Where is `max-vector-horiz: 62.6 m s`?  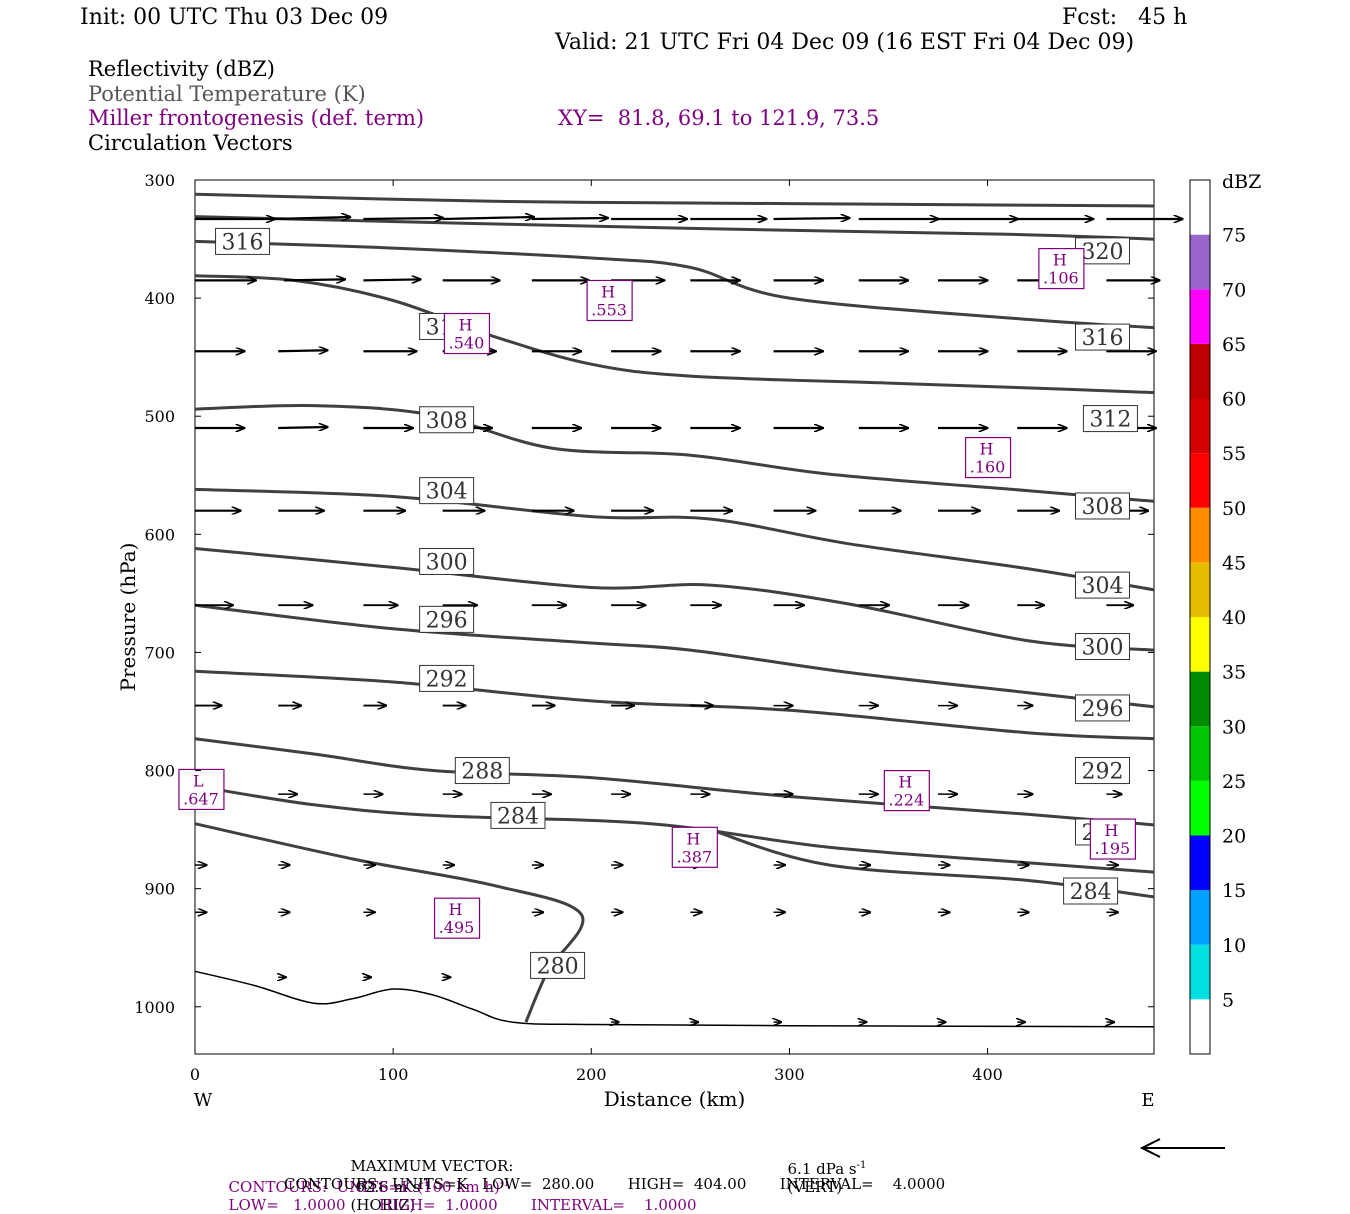
max-vector-horiz: 62.6 m s is located at coordinates (388, 1187).